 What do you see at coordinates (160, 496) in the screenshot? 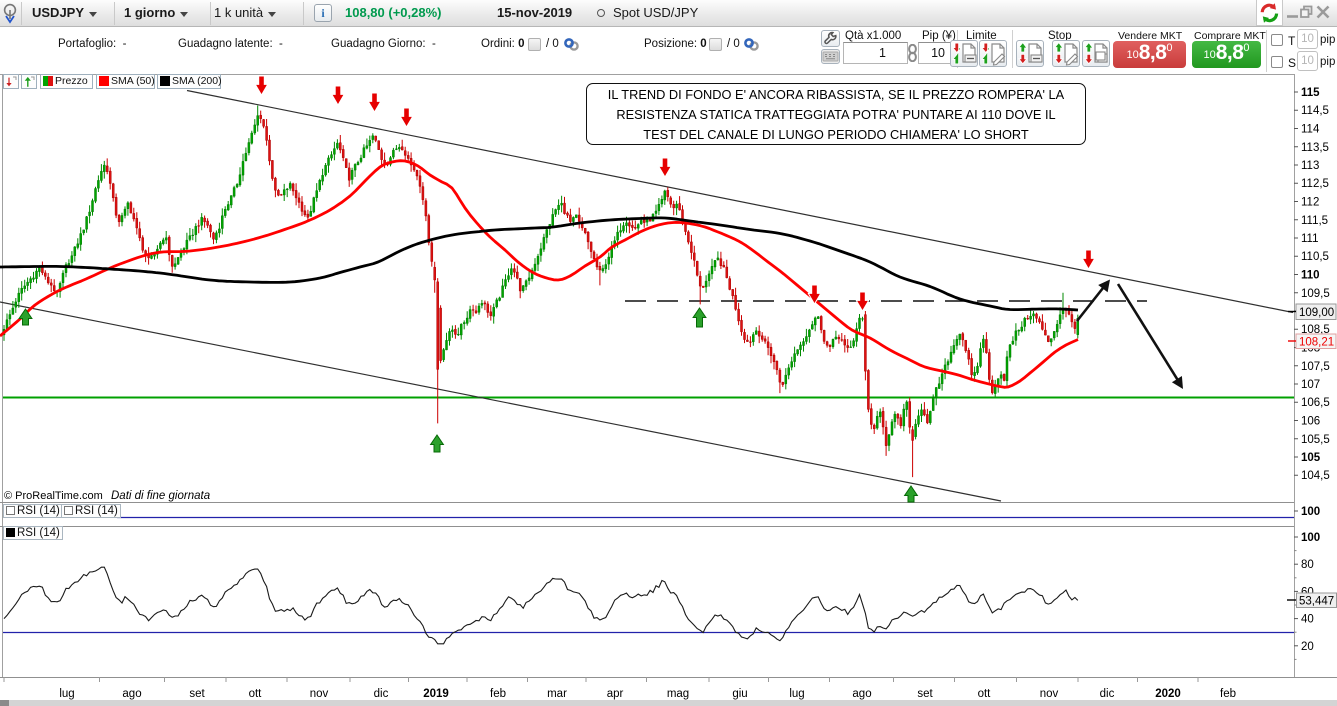
I see `svg-text: Dati di fine giornata` at bounding box center [160, 496].